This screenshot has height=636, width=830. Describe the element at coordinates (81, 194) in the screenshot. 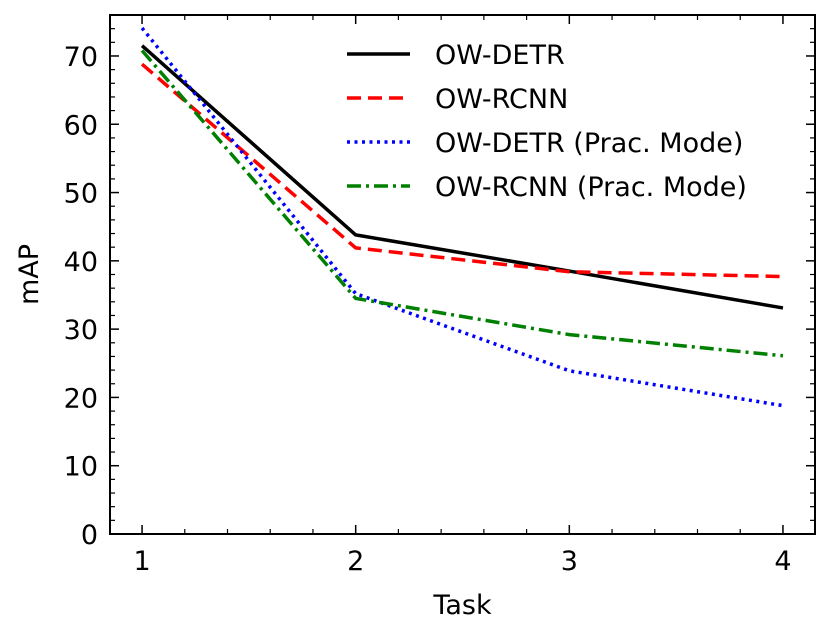

I see `y-tick-label: 50` at that location.